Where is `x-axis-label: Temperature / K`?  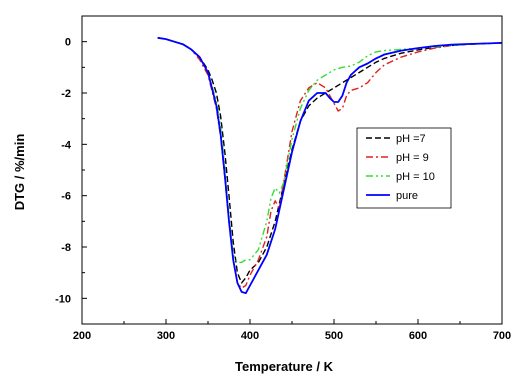 x-axis-label: Temperature / K is located at coordinates (284, 366).